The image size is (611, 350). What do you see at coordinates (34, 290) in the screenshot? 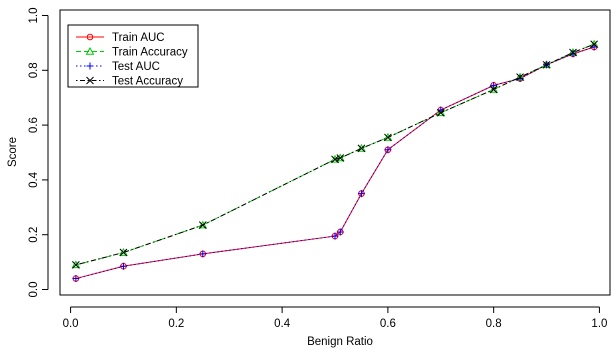
I see `y-tick-label: 0.0` at bounding box center [34, 290].